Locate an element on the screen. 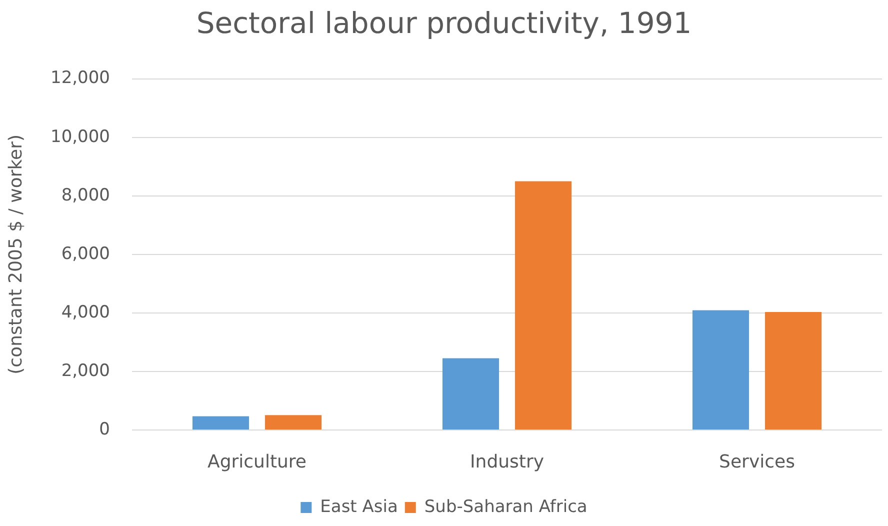 This screenshot has width=888, height=526. y-axis-title: (constant 2005 $ / worker) is located at coordinates (15, 254).